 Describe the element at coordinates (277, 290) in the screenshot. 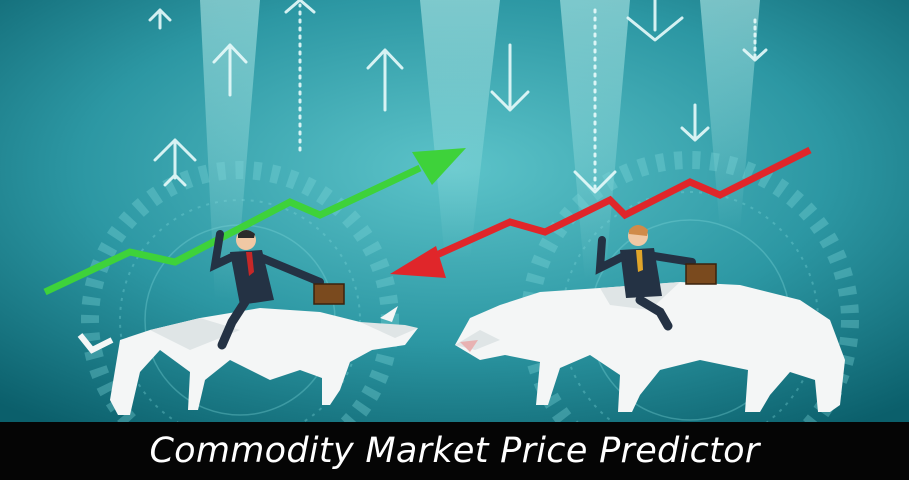

I see `bull-rider-icon` at that location.